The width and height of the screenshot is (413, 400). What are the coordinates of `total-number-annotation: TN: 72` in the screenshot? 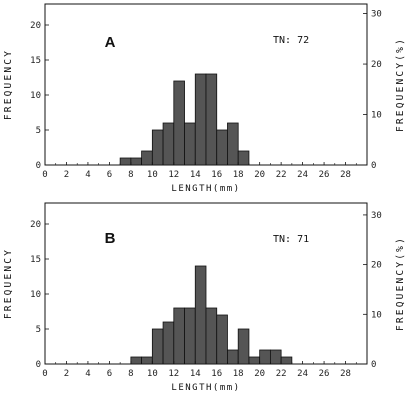 It's located at (291, 40).